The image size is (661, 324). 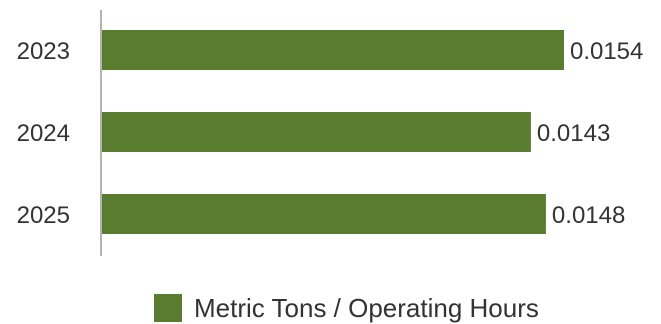 I want to click on data-label-2025: 0.0148, so click(x=588, y=215).